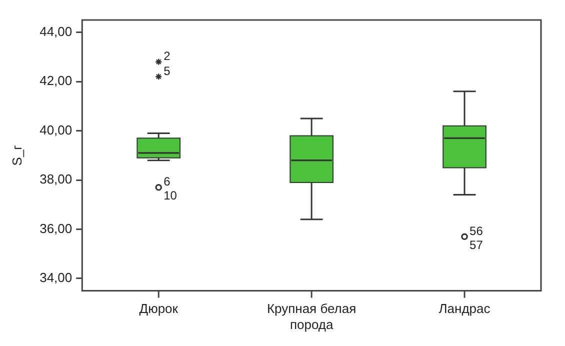 This screenshot has width=565, height=346. I want to click on y-axis-title: S_г, so click(16, 155).